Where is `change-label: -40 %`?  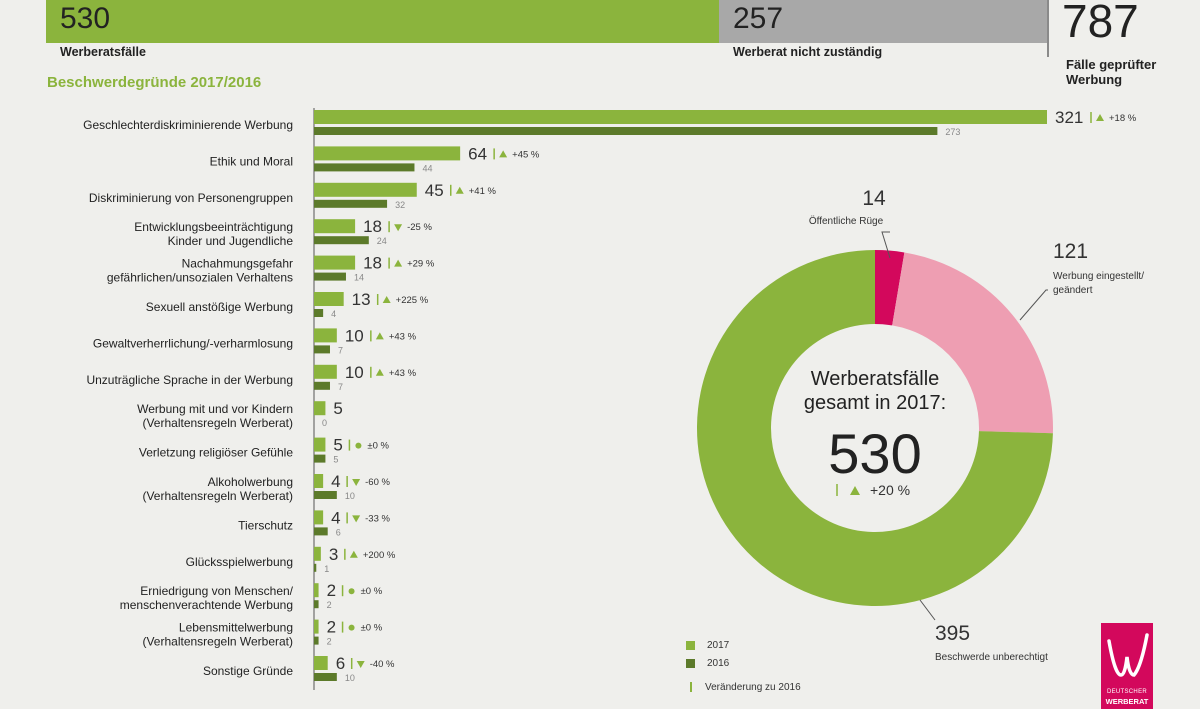
change-label: -40 % is located at coordinates (382, 664).